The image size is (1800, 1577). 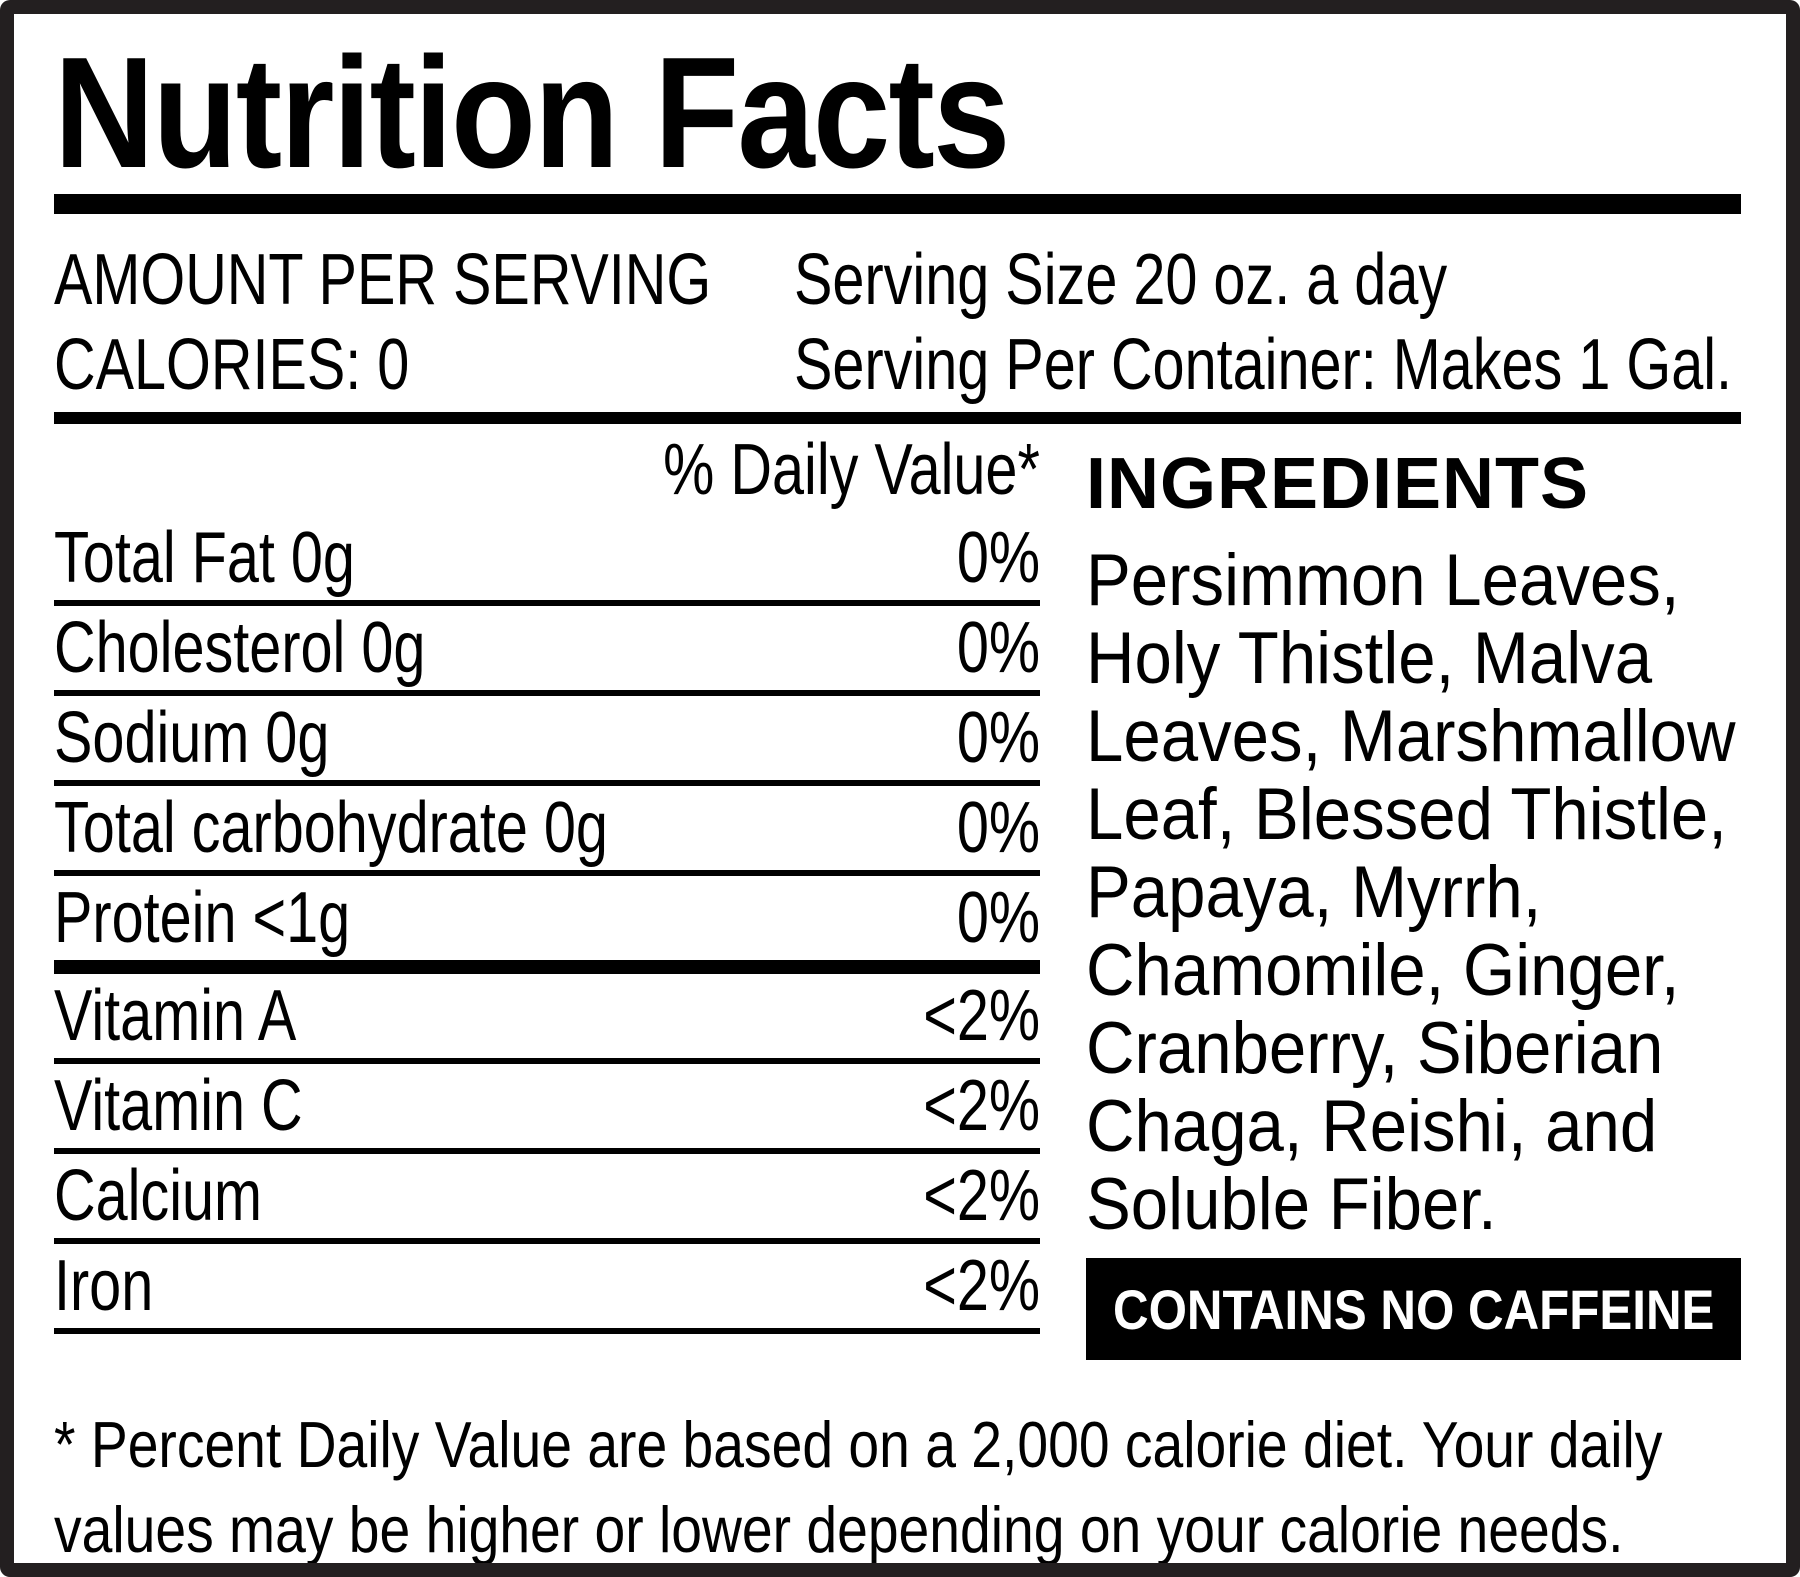 What do you see at coordinates (104, 1286) in the screenshot?
I see `nutrient-name: Iron` at bounding box center [104, 1286].